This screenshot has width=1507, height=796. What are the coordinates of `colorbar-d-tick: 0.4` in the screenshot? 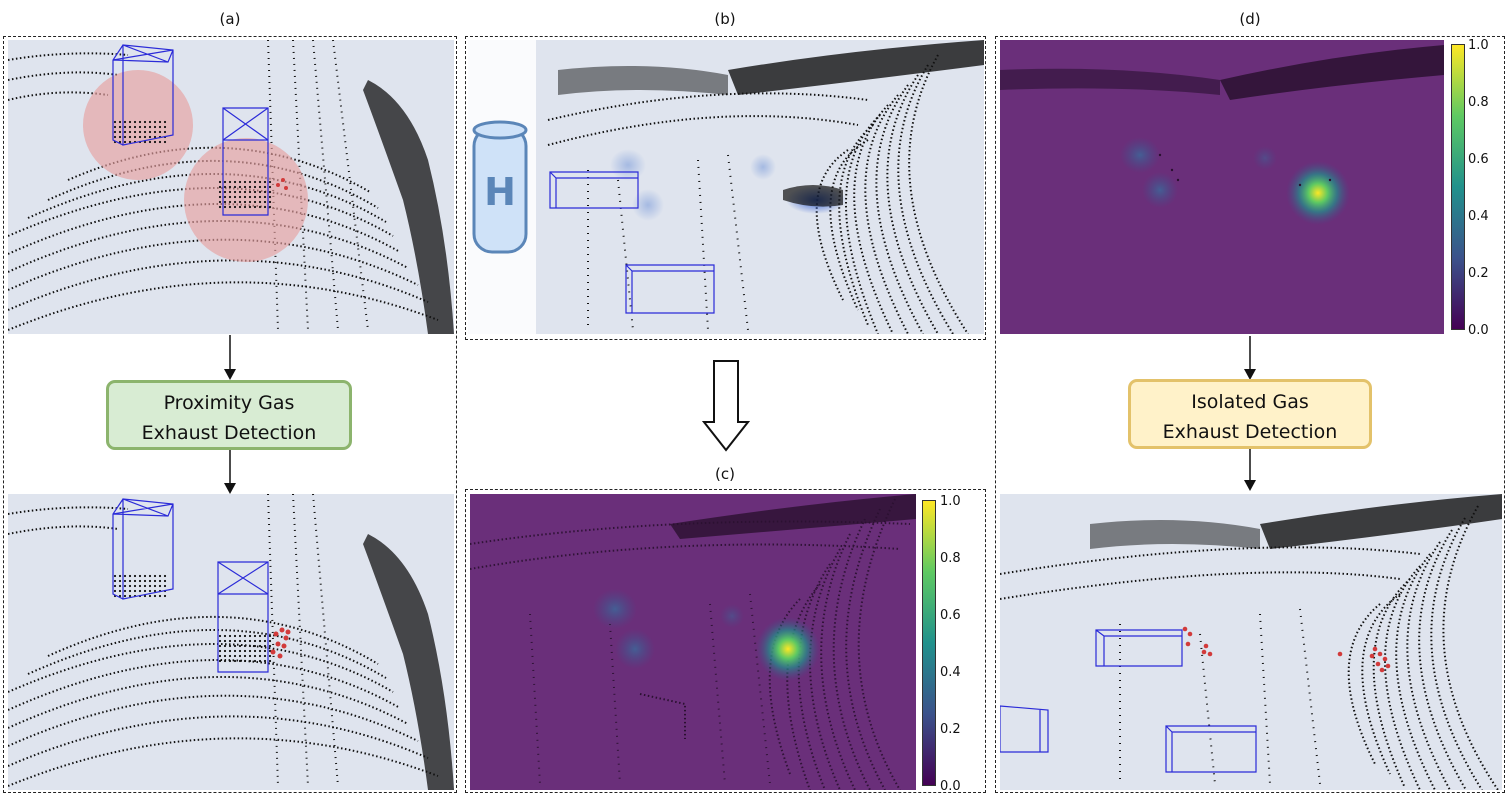 It's located at (1478, 216).